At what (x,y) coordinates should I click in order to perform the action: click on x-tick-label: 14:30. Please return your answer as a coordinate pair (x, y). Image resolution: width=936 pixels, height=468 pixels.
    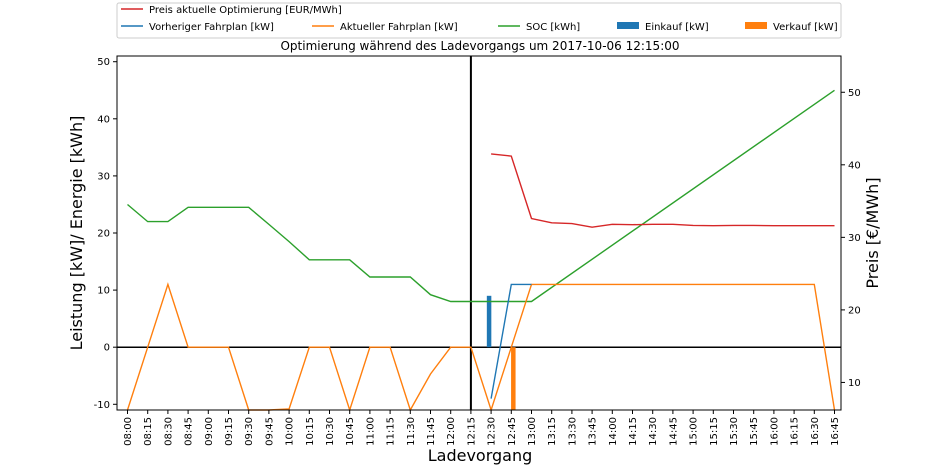
    Looking at the image, I should click on (653, 431).